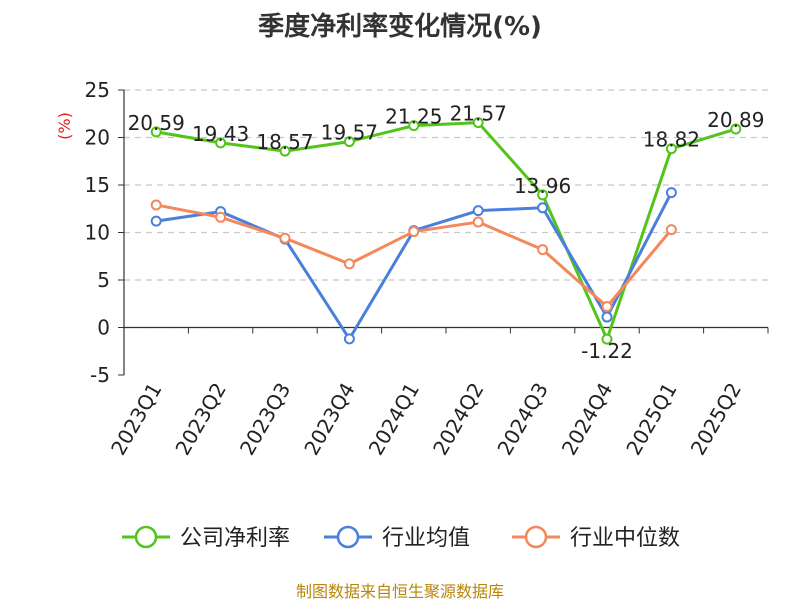 The image size is (800, 602). Describe the element at coordinates (607, 351) in the screenshot. I see `data-label: -1.22` at that location.